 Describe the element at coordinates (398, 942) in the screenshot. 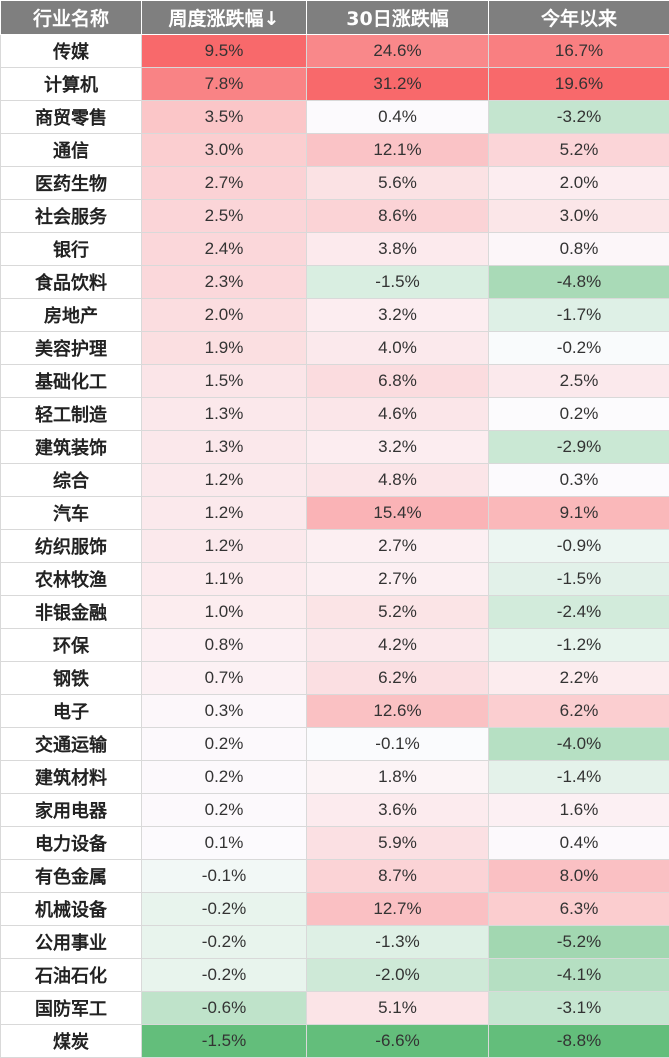

I see `30-day-change-cell: -1.3%` at that location.